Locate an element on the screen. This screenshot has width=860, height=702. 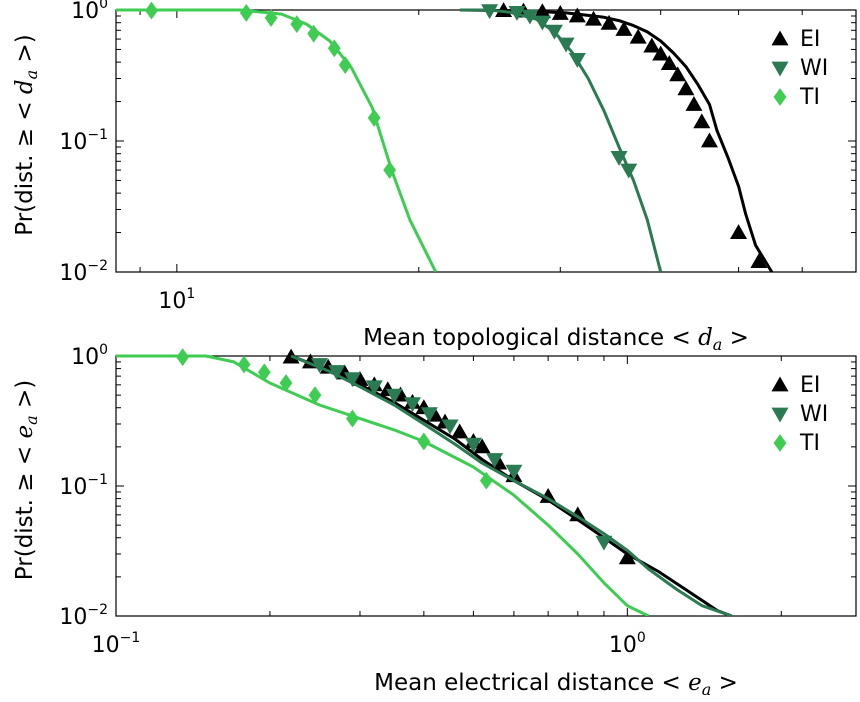
series-WI is located at coordinates (561, 138).